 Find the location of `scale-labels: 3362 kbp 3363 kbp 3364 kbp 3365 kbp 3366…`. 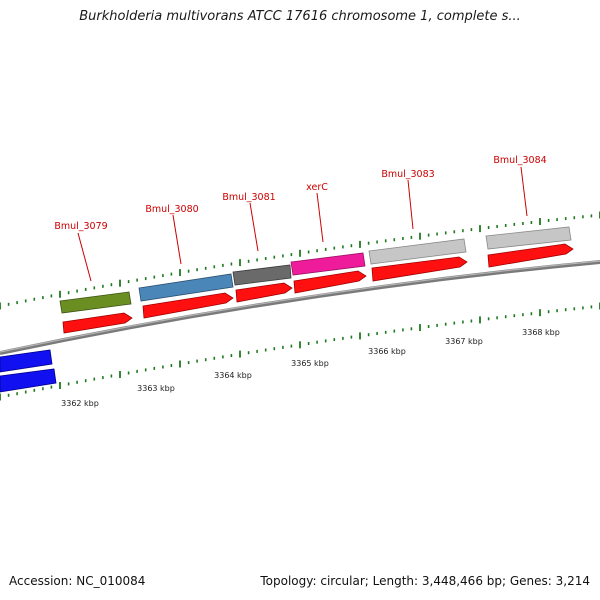

scale-labels: 3362 kbp 3363 kbp 3364 kbp 3365 kbp 3366… is located at coordinates (310, 368).